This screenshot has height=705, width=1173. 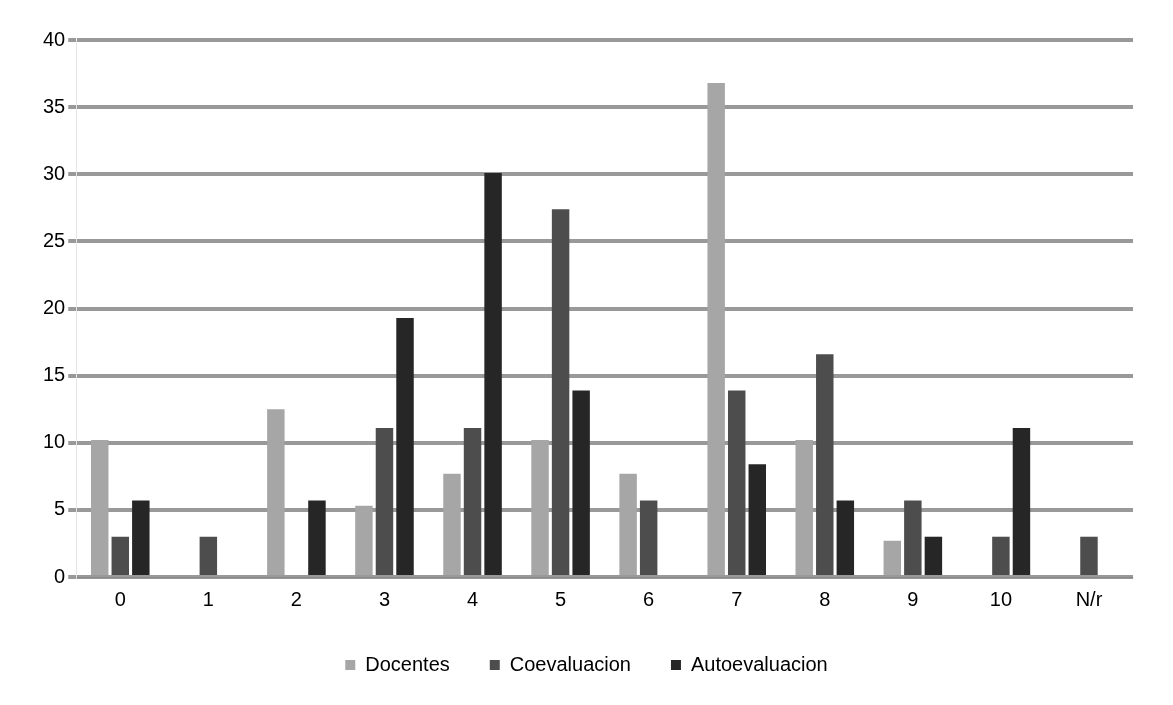 What do you see at coordinates (759, 663) in the screenshot?
I see `legend-label: Autoevaluacion` at bounding box center [759, 663].